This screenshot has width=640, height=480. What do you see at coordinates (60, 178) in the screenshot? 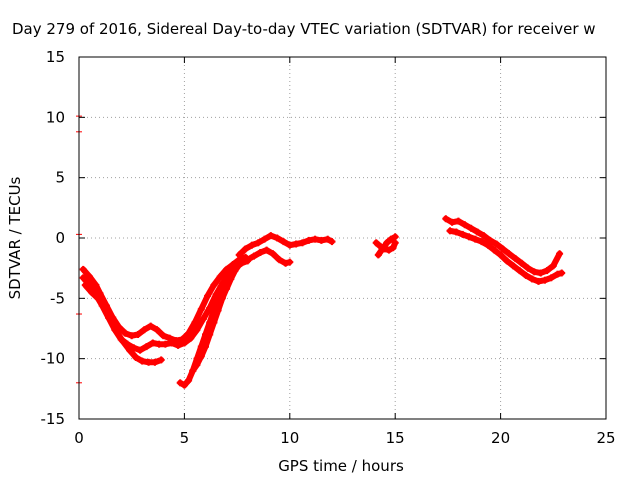
I see `y-tick-label: 5` at bounding box center [60, 178].